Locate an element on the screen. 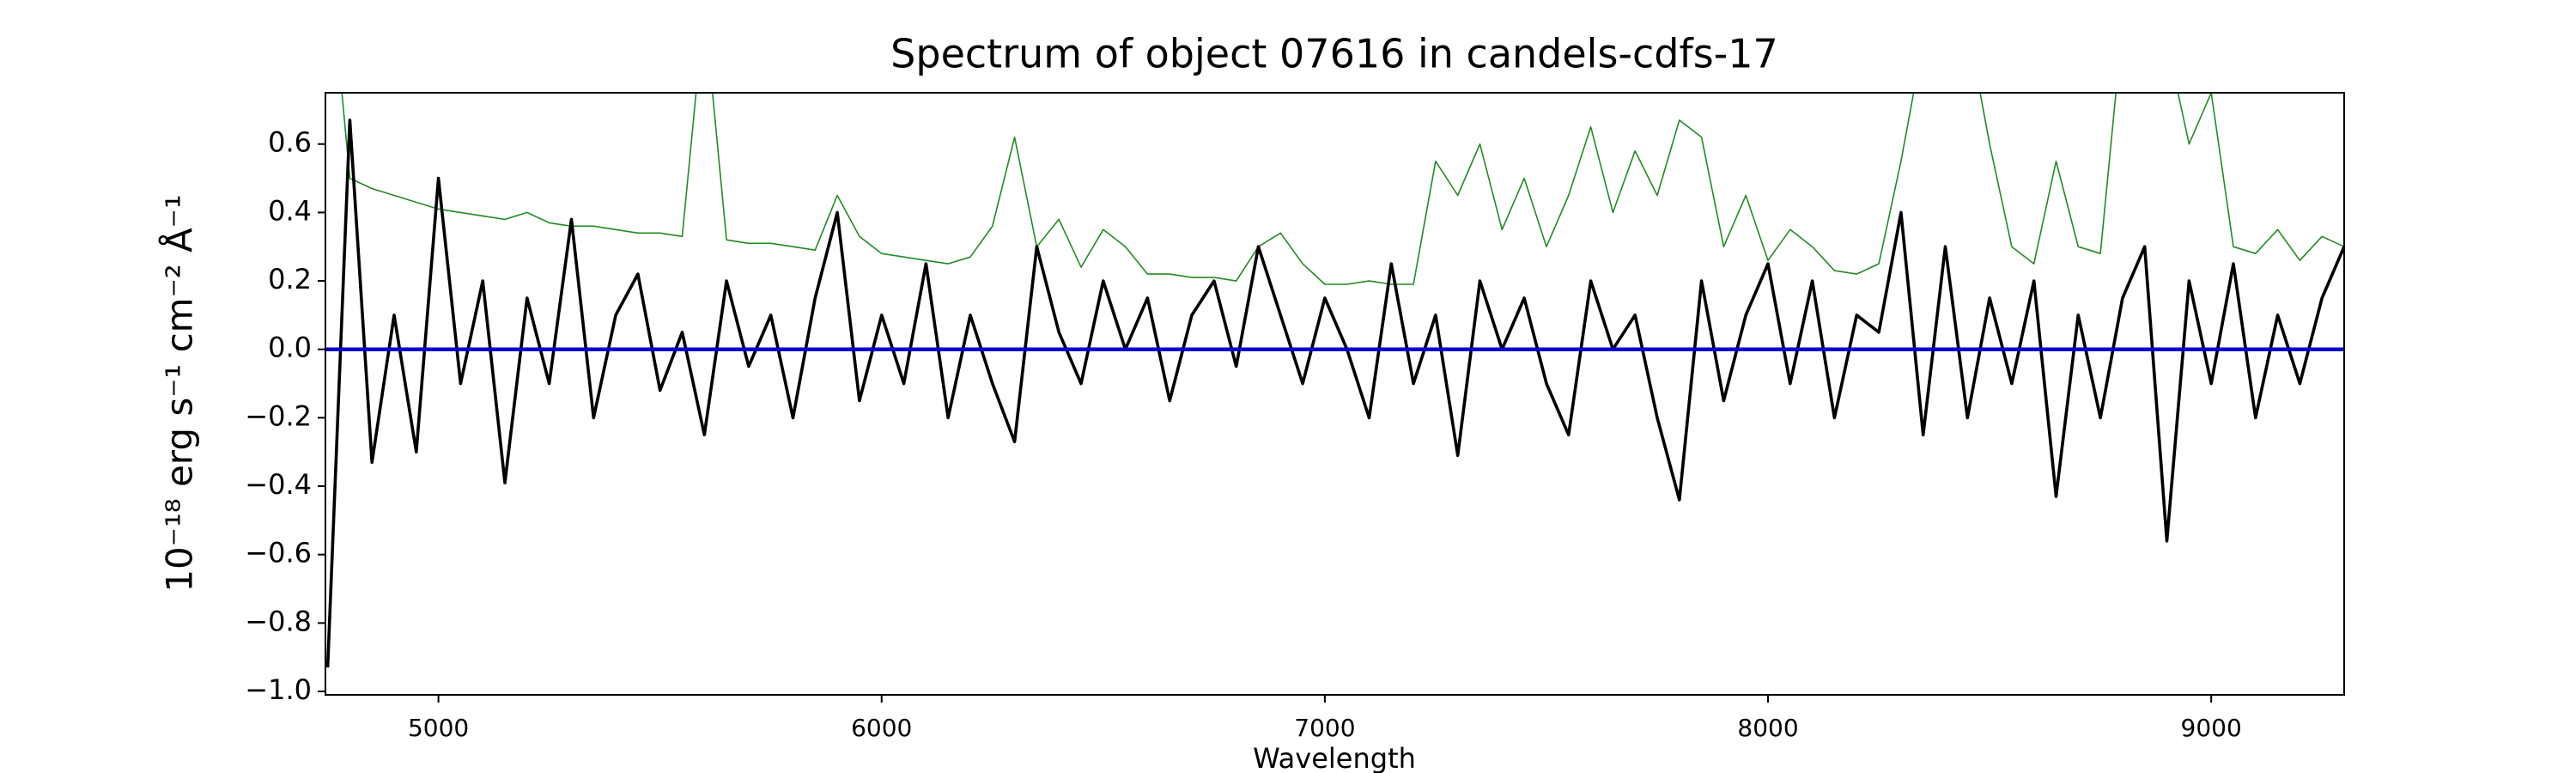  x-tick-label: 9000 is located at coordinates (2211, 728).